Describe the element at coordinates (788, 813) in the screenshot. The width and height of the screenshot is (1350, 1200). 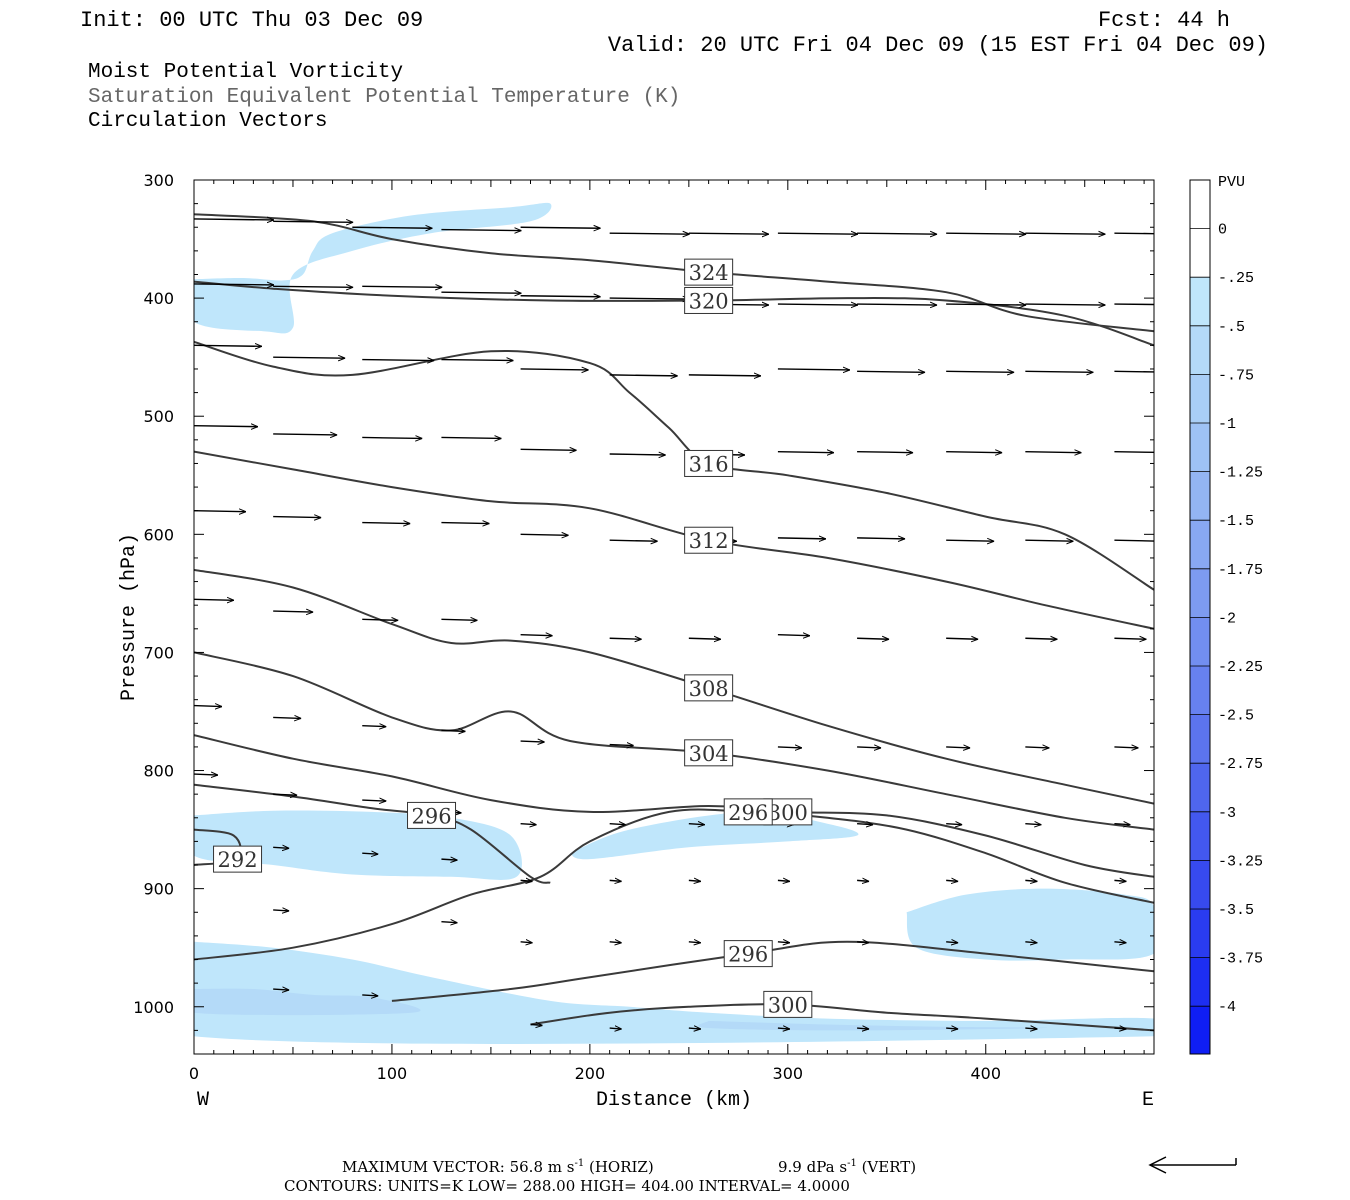
I see `contour-label-text: 300` at that location.